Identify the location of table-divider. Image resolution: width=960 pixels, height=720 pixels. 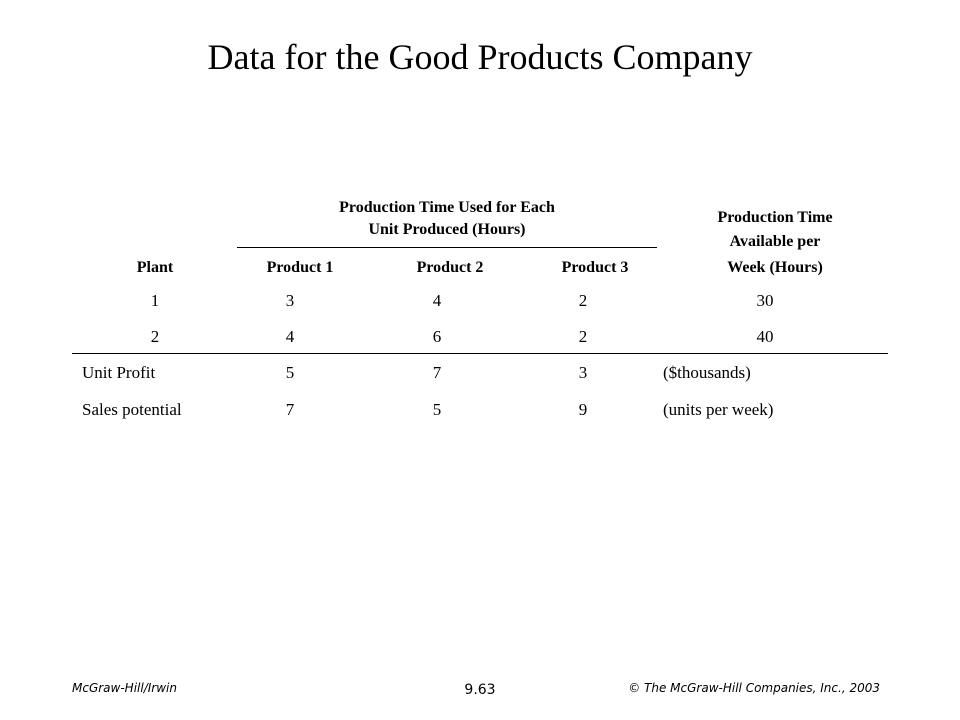
(480, 353).